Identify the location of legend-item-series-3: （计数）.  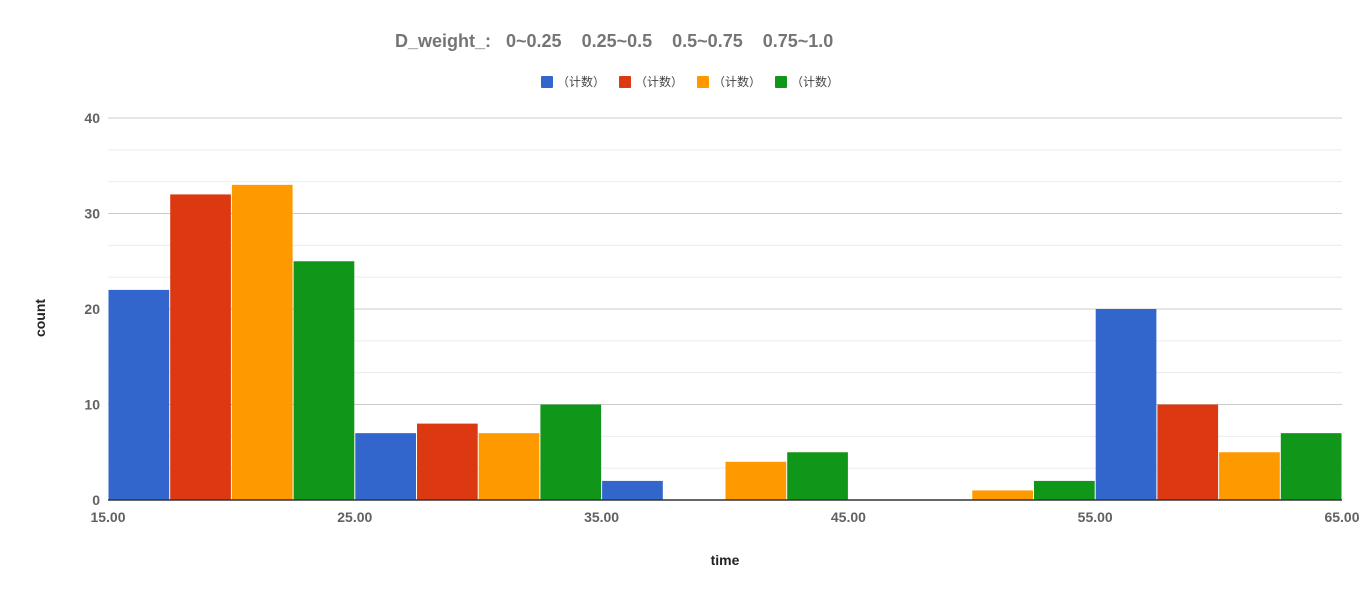
(729, 81).